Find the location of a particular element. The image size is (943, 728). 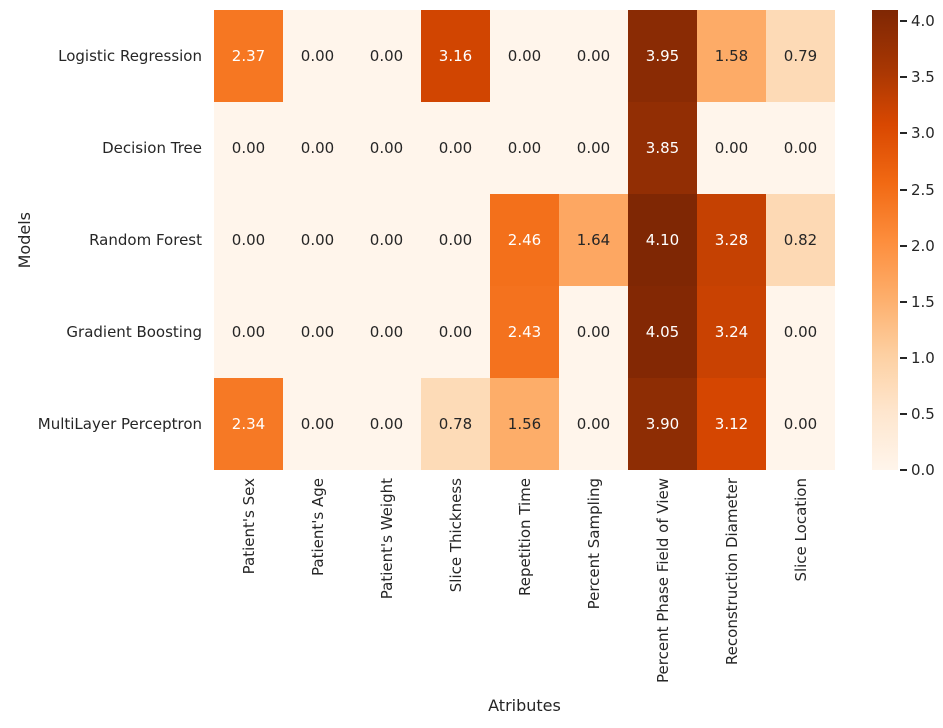

cell-value: 2.37 is located at coordinates (248, 55).